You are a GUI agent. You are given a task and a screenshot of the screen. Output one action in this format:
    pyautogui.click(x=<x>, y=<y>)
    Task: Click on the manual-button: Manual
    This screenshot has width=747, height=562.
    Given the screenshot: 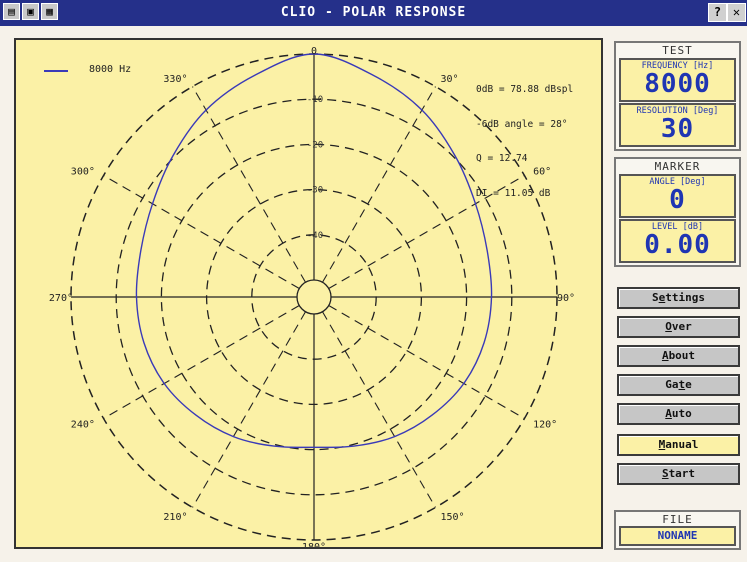 What is the action you would take?
    pyautogui.click(x=678, y=445)
    